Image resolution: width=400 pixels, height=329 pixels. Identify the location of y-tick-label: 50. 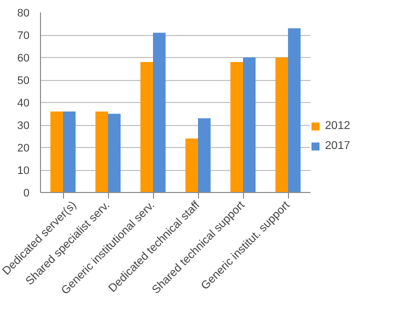
(23, 81).